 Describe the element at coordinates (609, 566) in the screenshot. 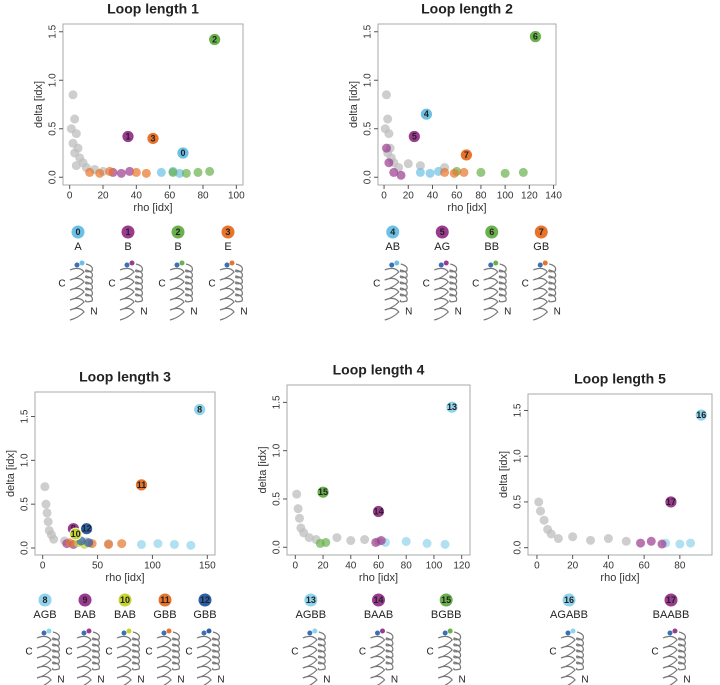

I see `x-tick-label: 40` at that location.